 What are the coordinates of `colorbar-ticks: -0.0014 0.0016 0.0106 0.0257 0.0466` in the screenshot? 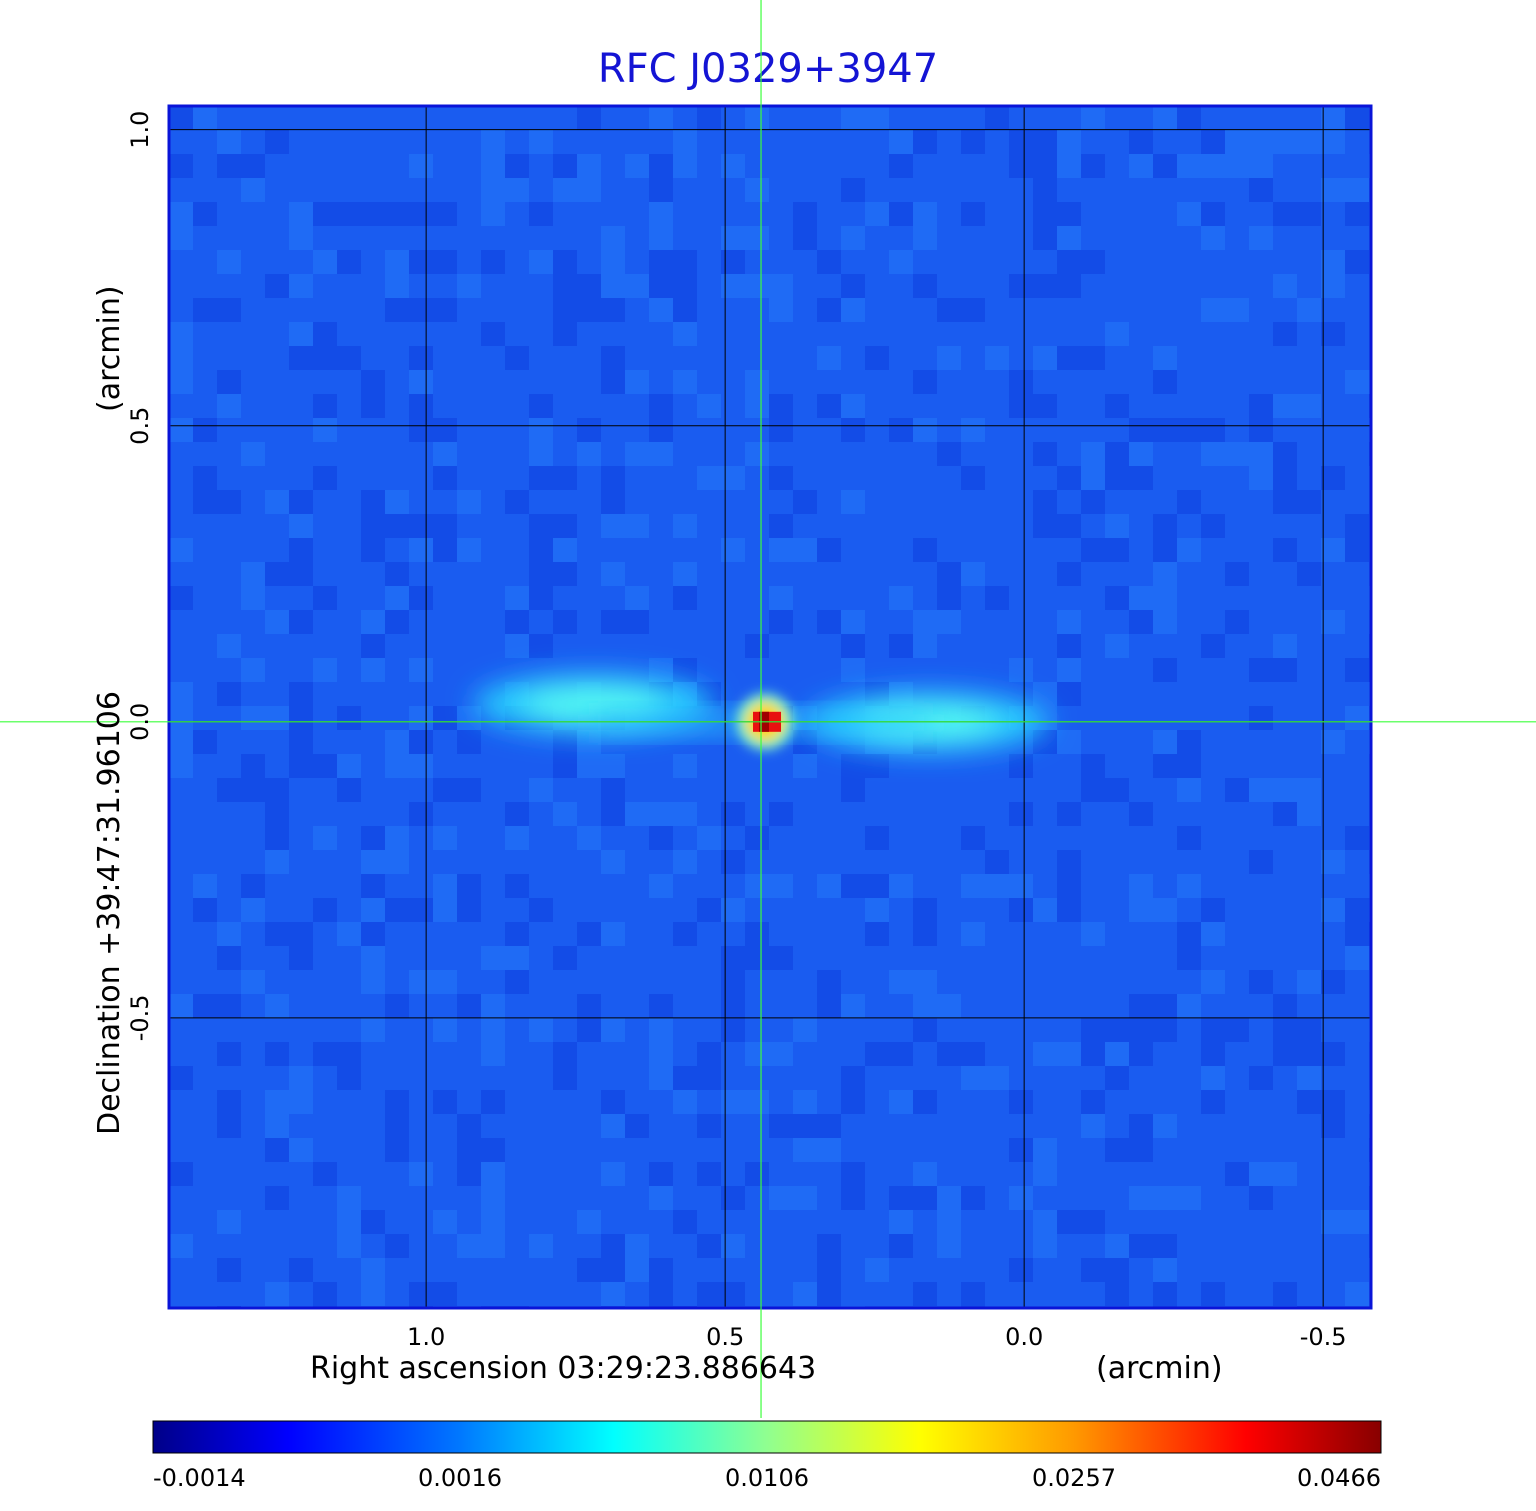 It's located at (767, 1478).